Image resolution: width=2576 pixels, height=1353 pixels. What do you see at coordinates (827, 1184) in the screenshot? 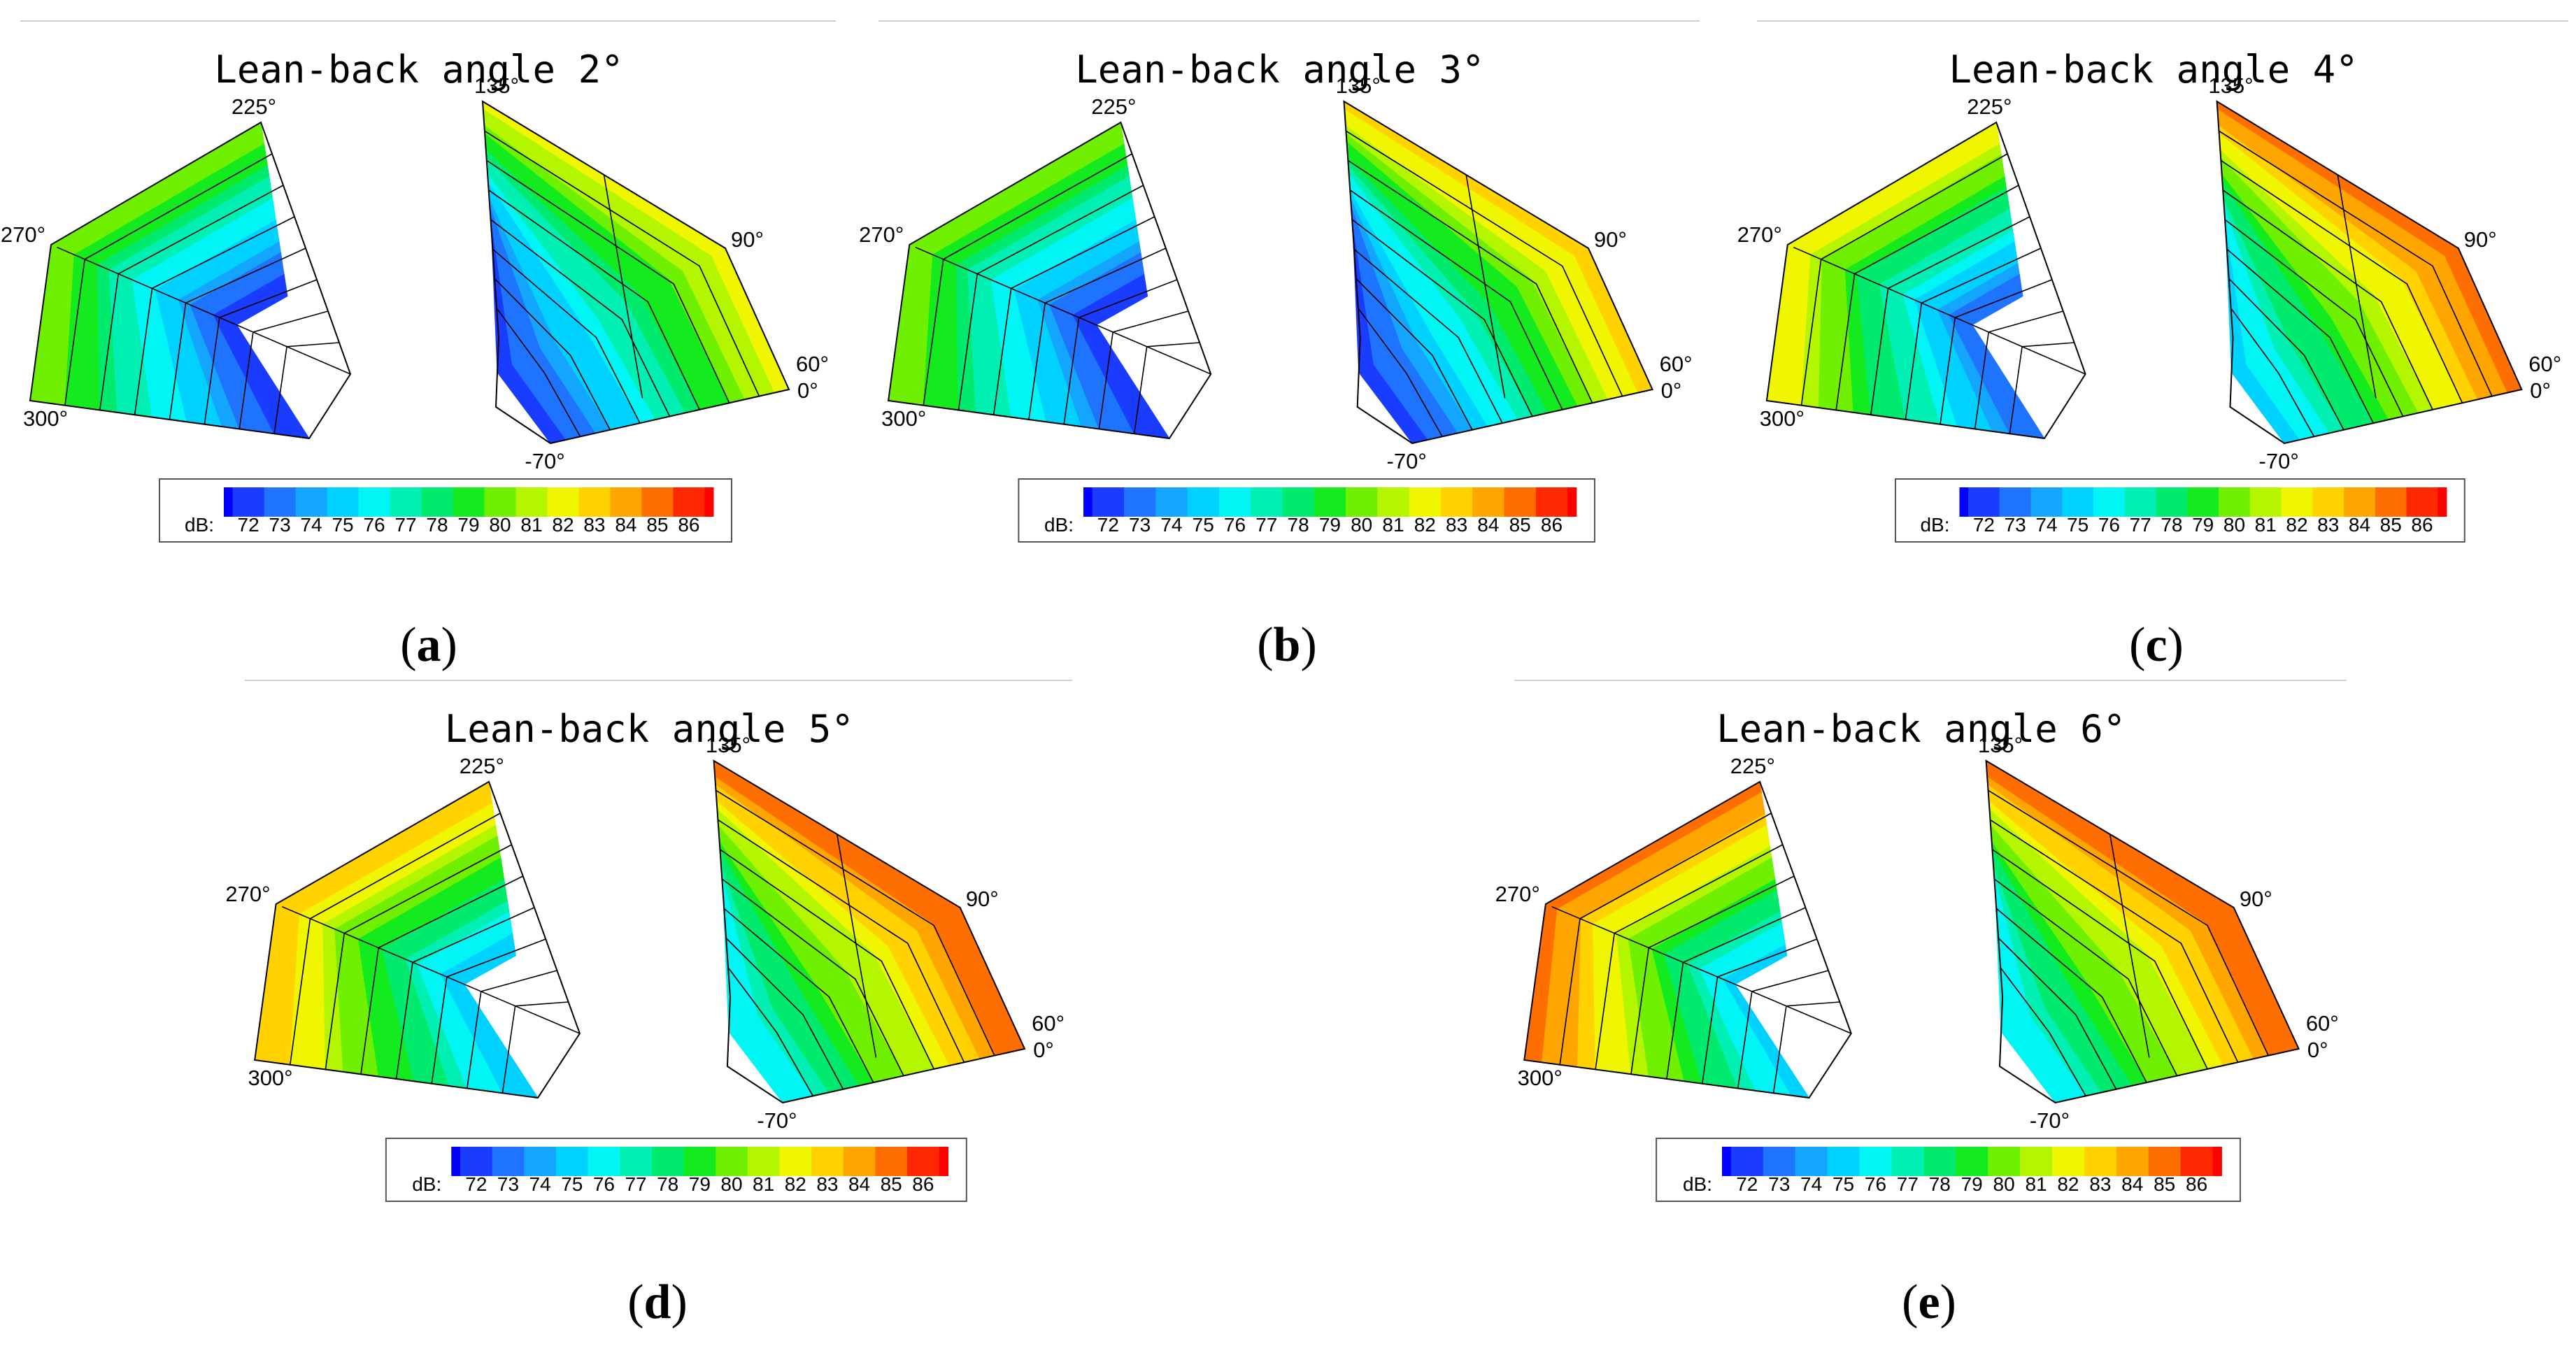
I see `colorbar-tick: 83` at bounding box center [827, 1184].